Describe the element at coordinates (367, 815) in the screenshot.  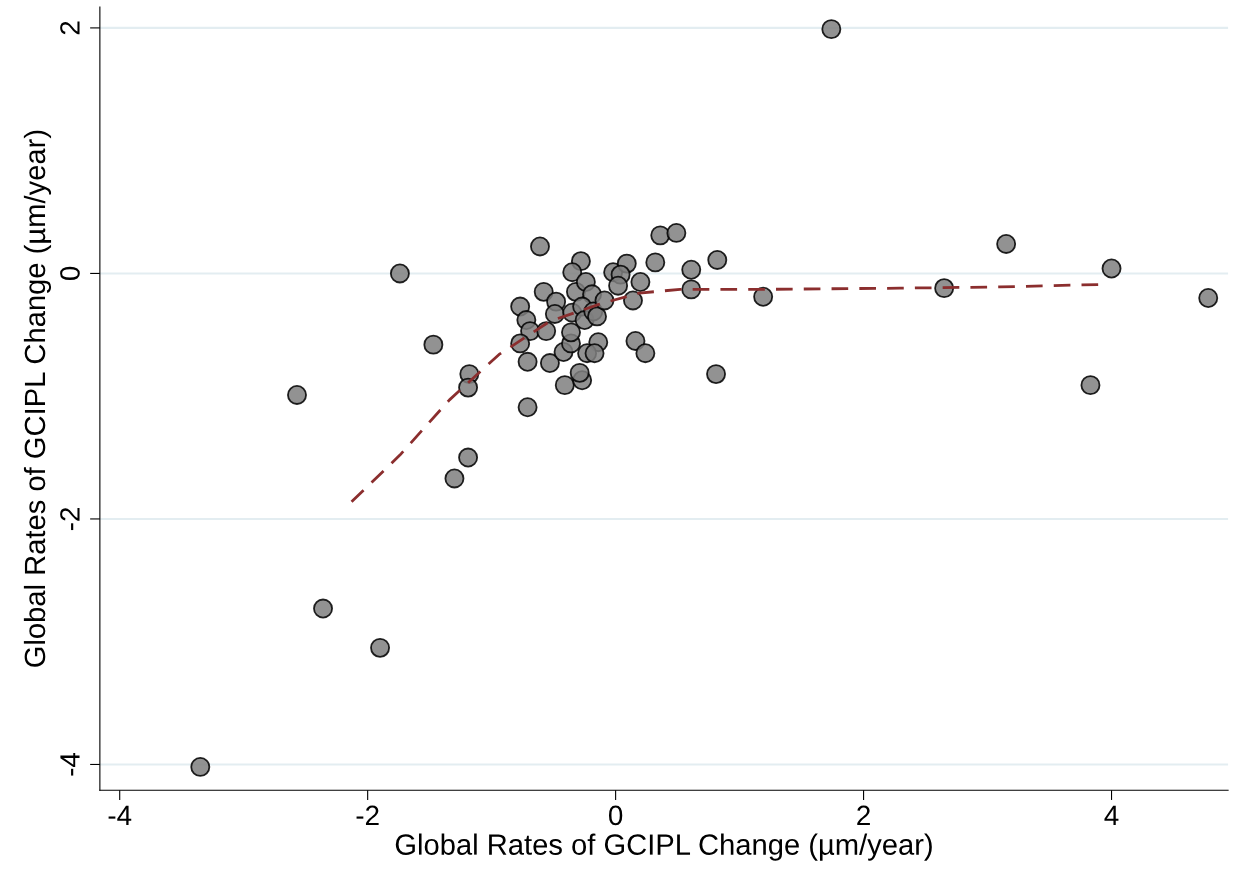
I see `x-tick-label: -2` at that location.